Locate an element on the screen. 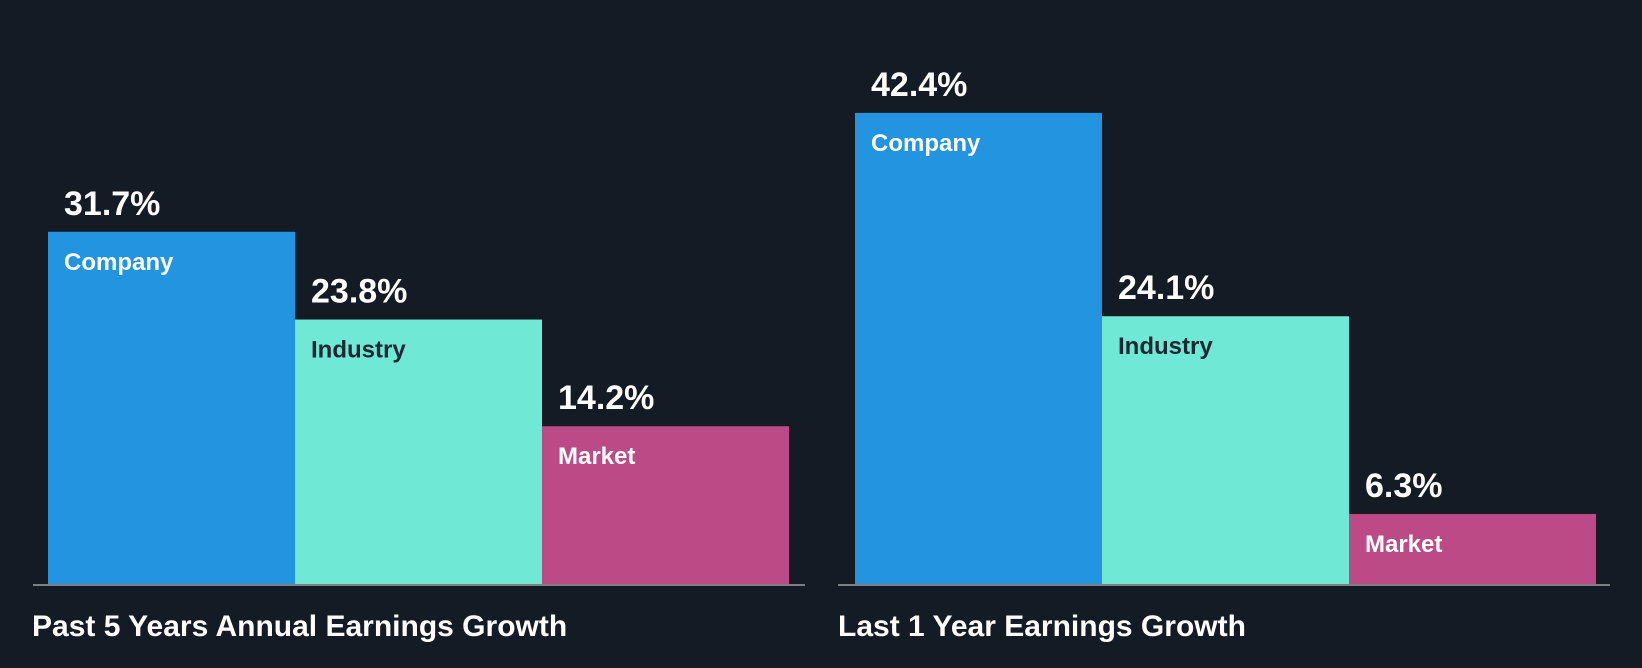 The height and width of the screenshot is (668, 1642). value-label-company: 42.4% is located at coordinates (919, 85).